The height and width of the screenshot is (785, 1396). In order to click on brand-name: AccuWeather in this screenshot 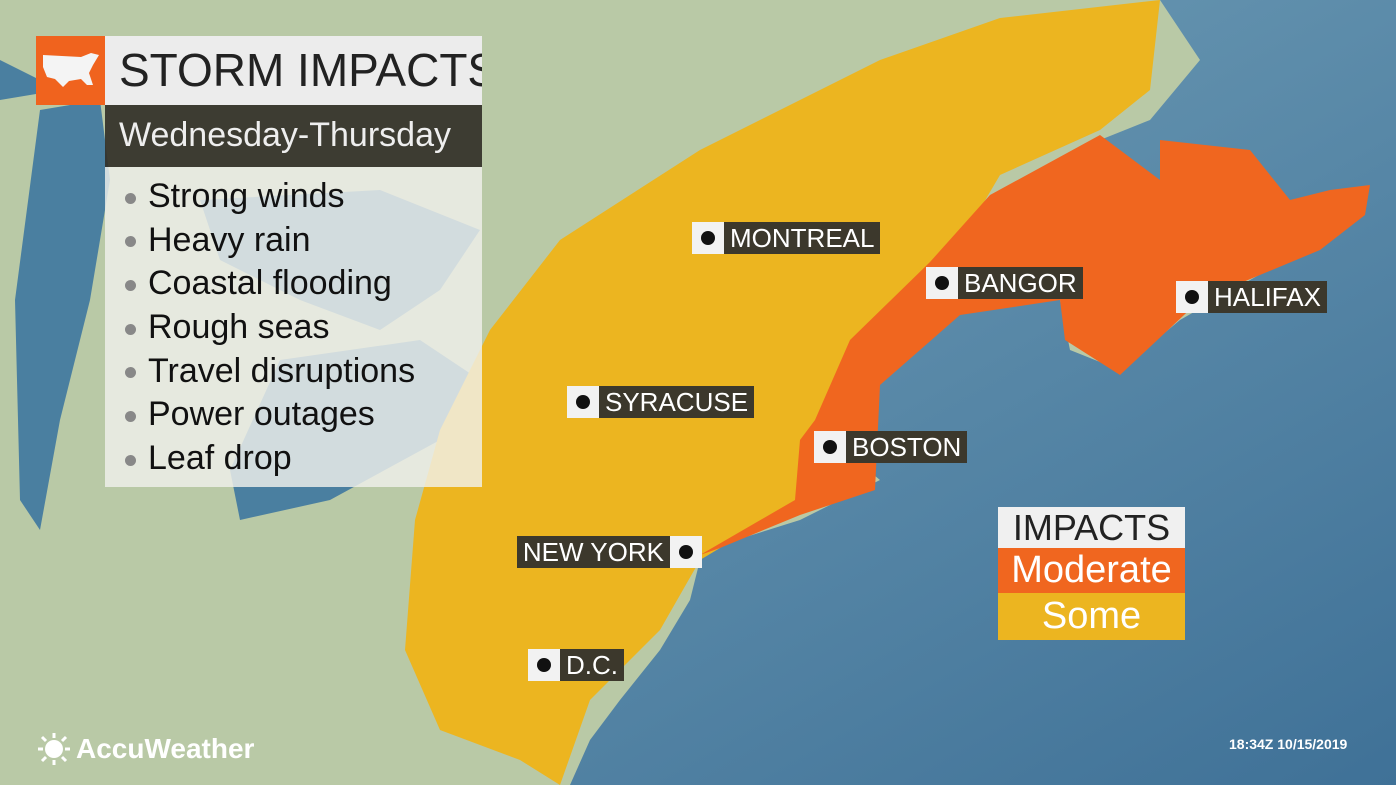, I will do `click(165, 748)`.